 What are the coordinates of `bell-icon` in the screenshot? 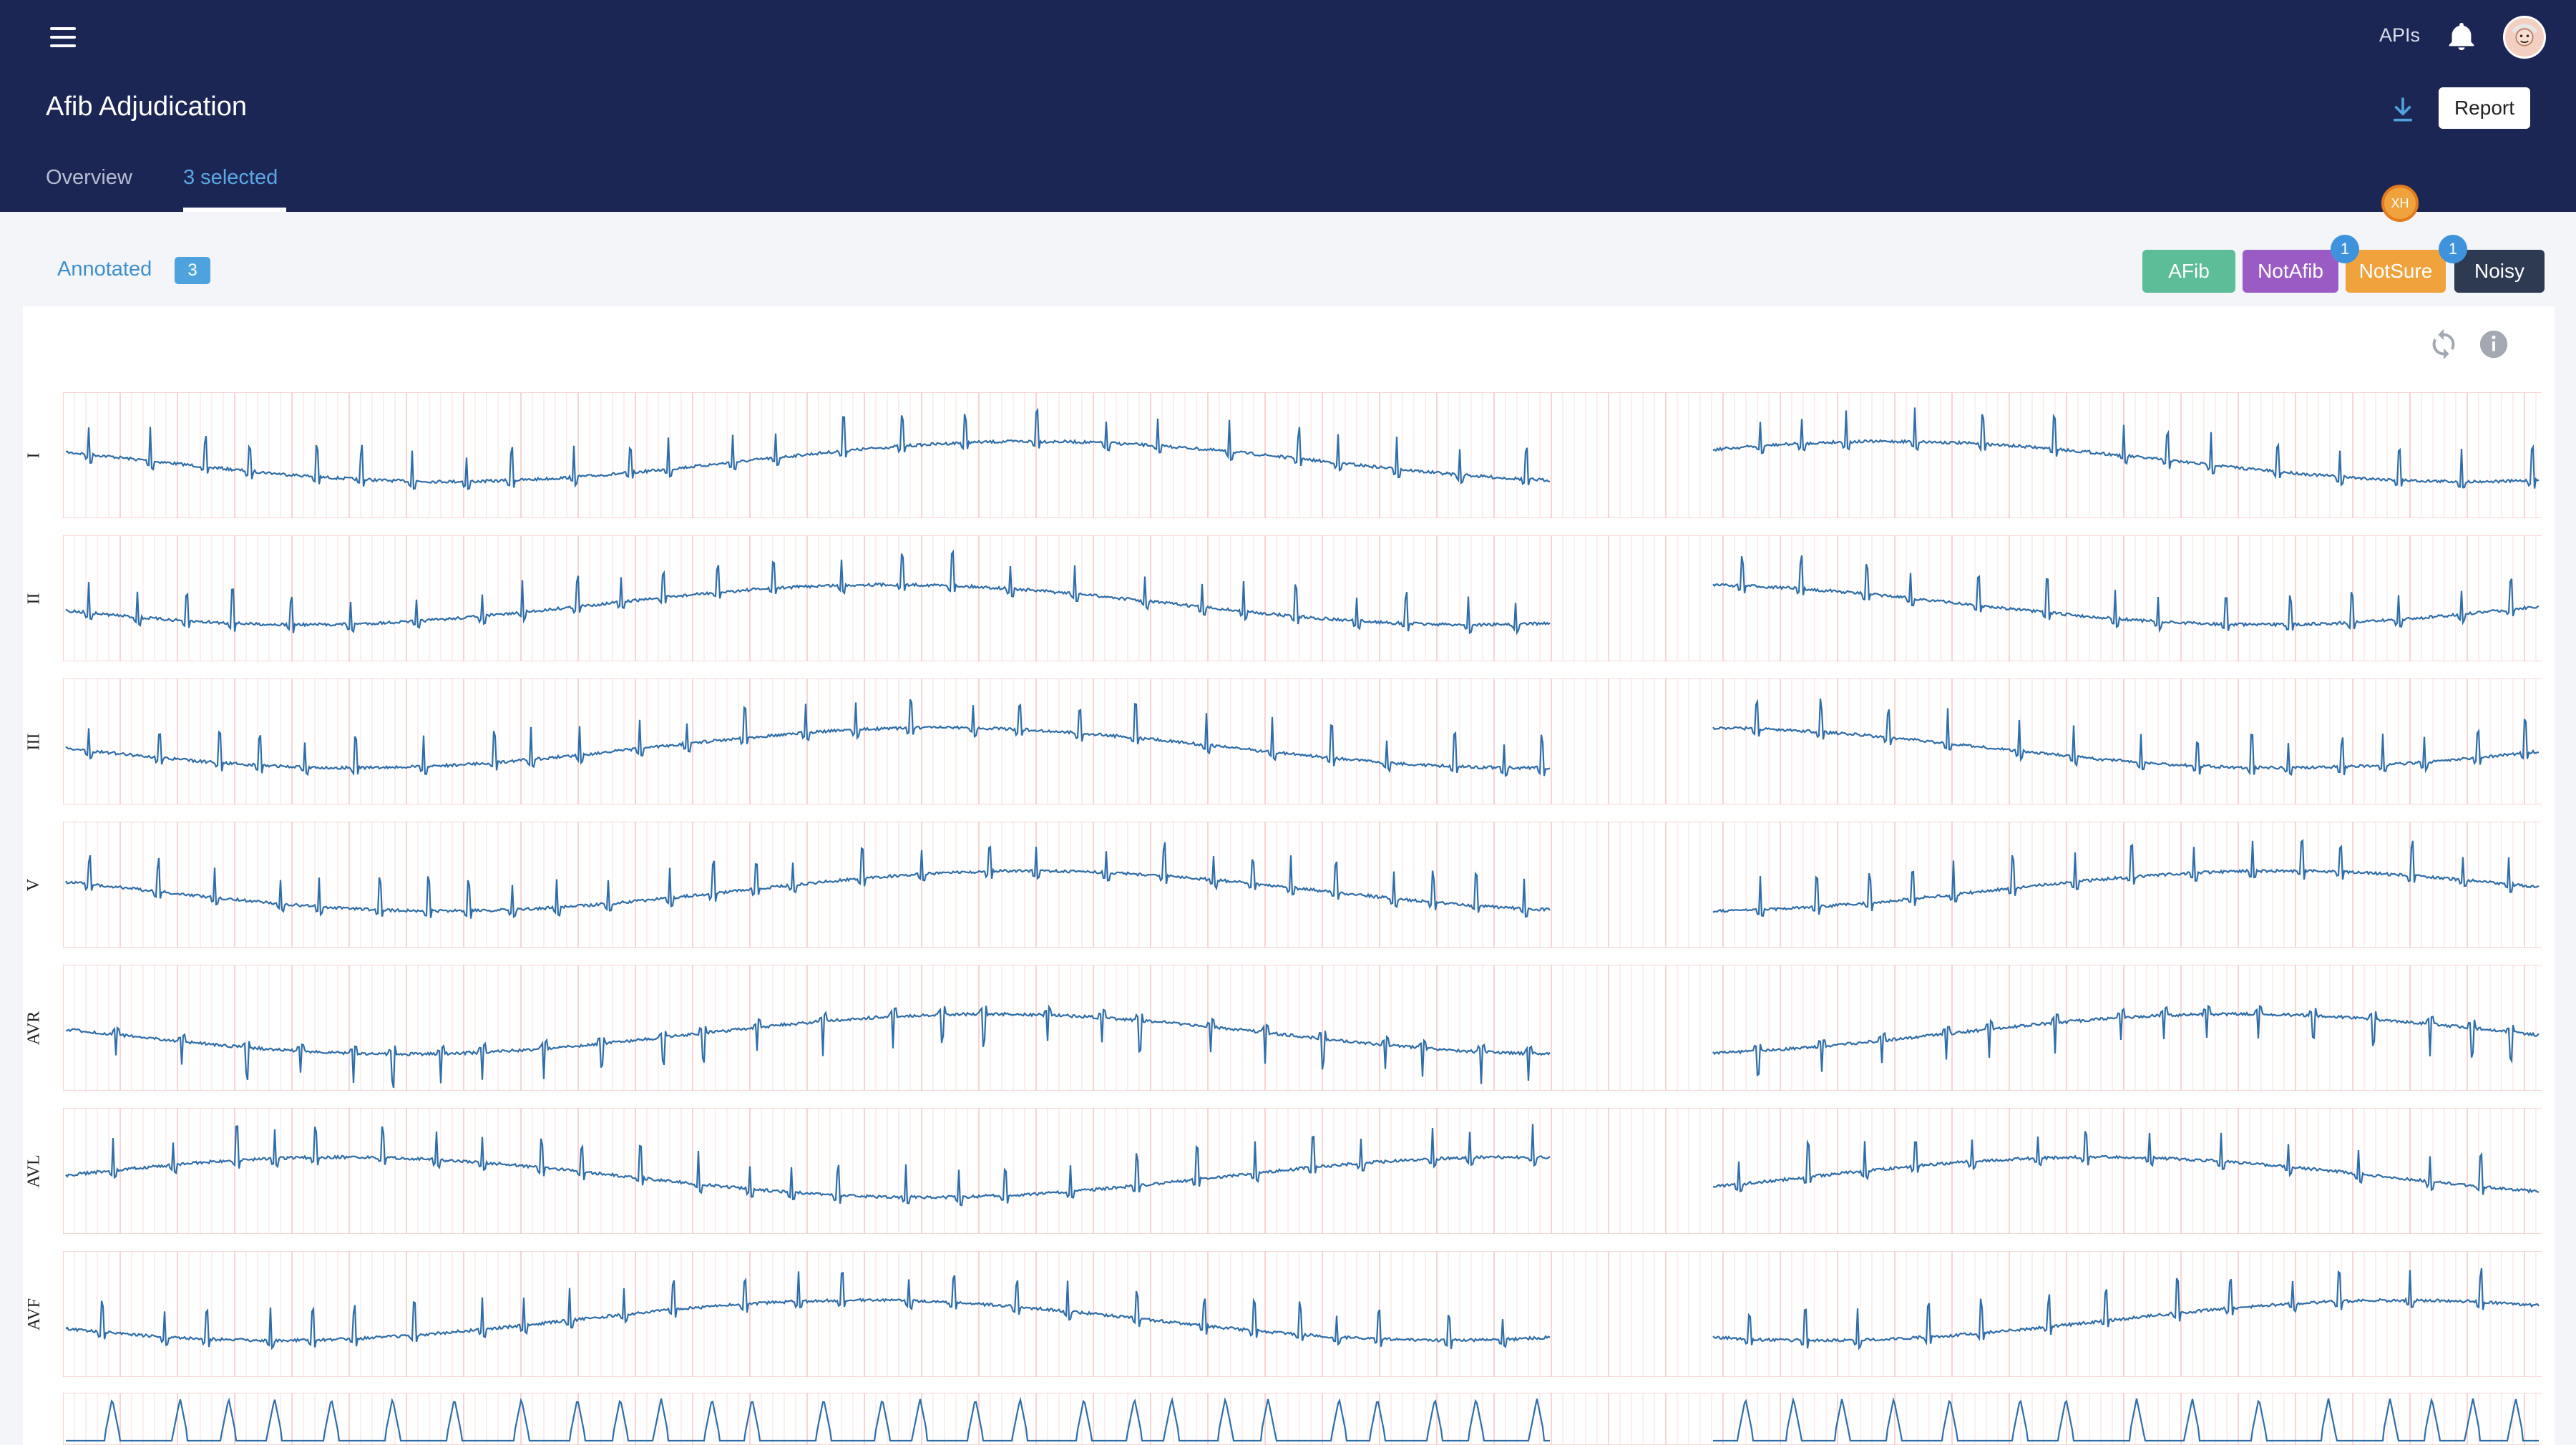 It's located at (2461, 36).